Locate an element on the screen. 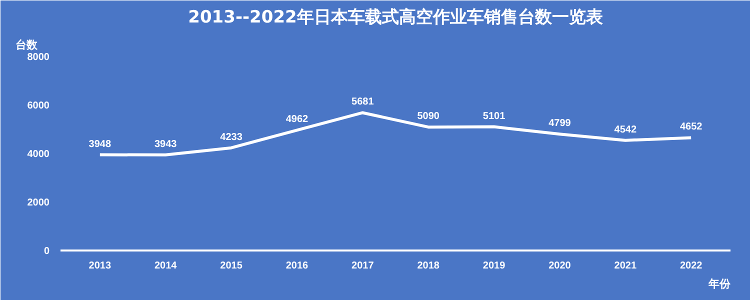  data-label: 4233 is located at coordinates (231, 137).